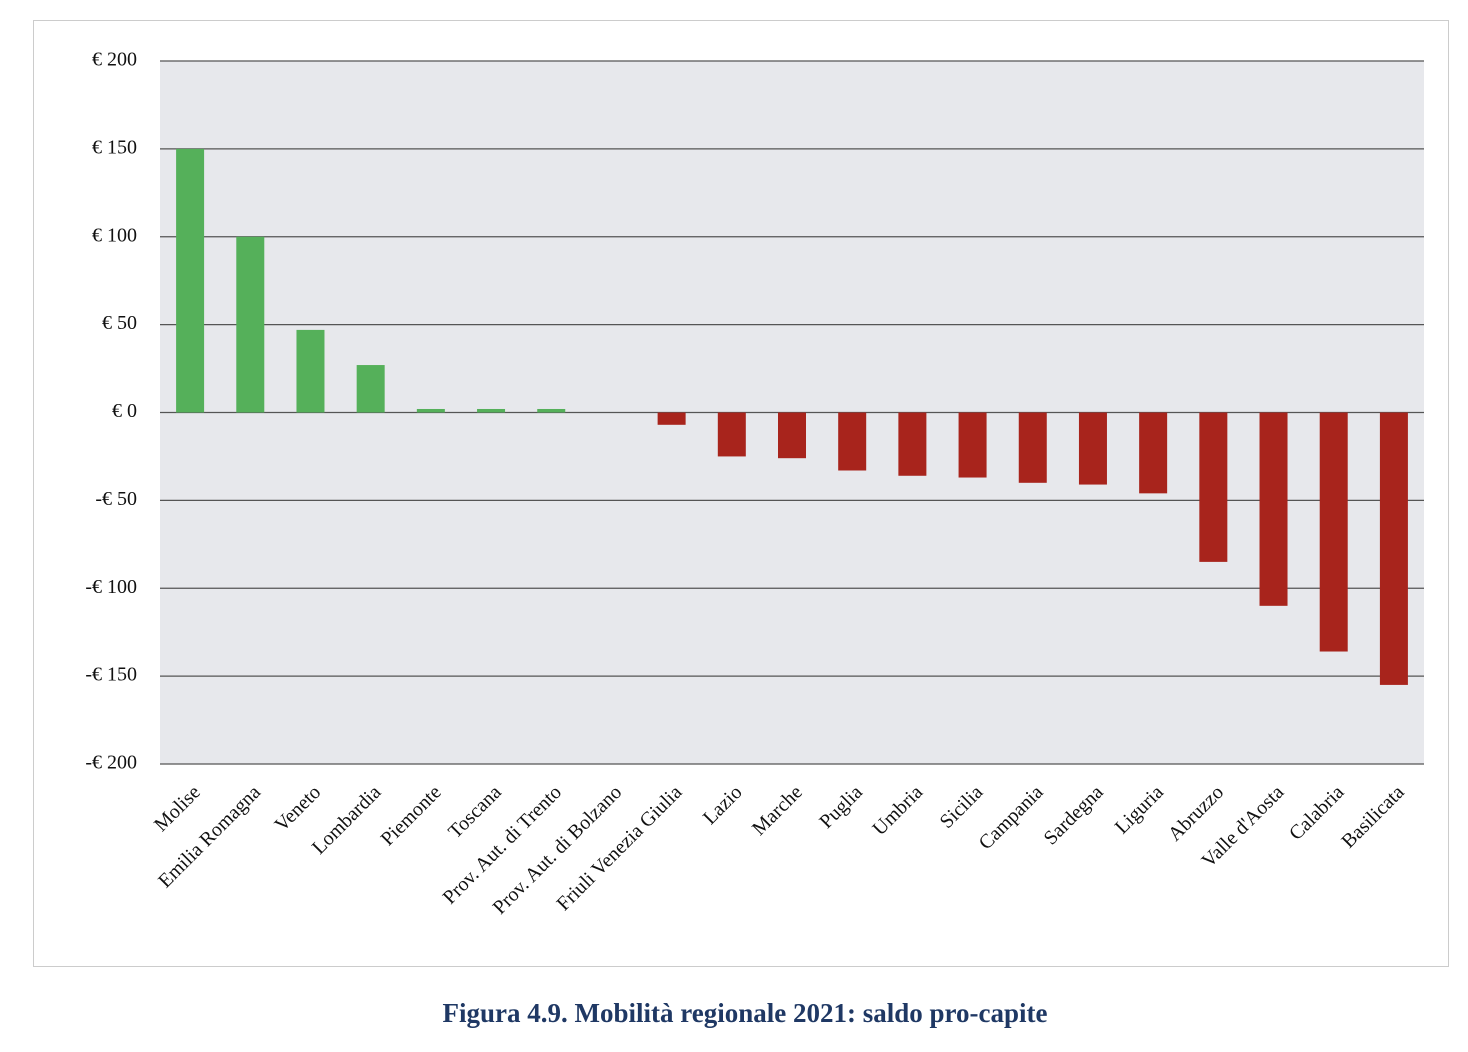  I want to click on y-tick-label: -€ 150, so click(111, 675).